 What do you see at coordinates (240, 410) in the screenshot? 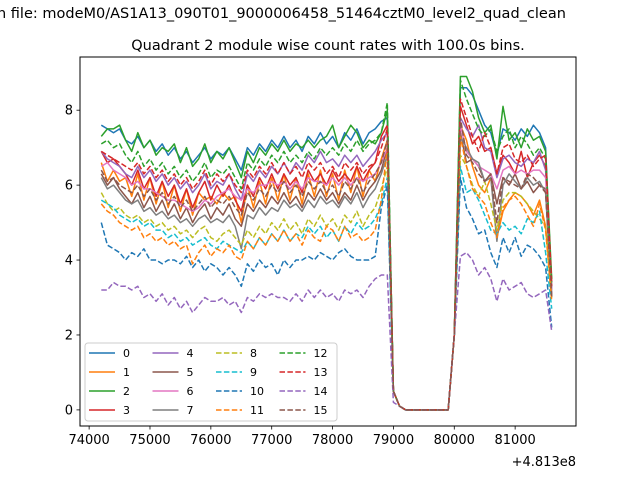
I see `legend-entry-11: 11` at bounding box center [240, 410].